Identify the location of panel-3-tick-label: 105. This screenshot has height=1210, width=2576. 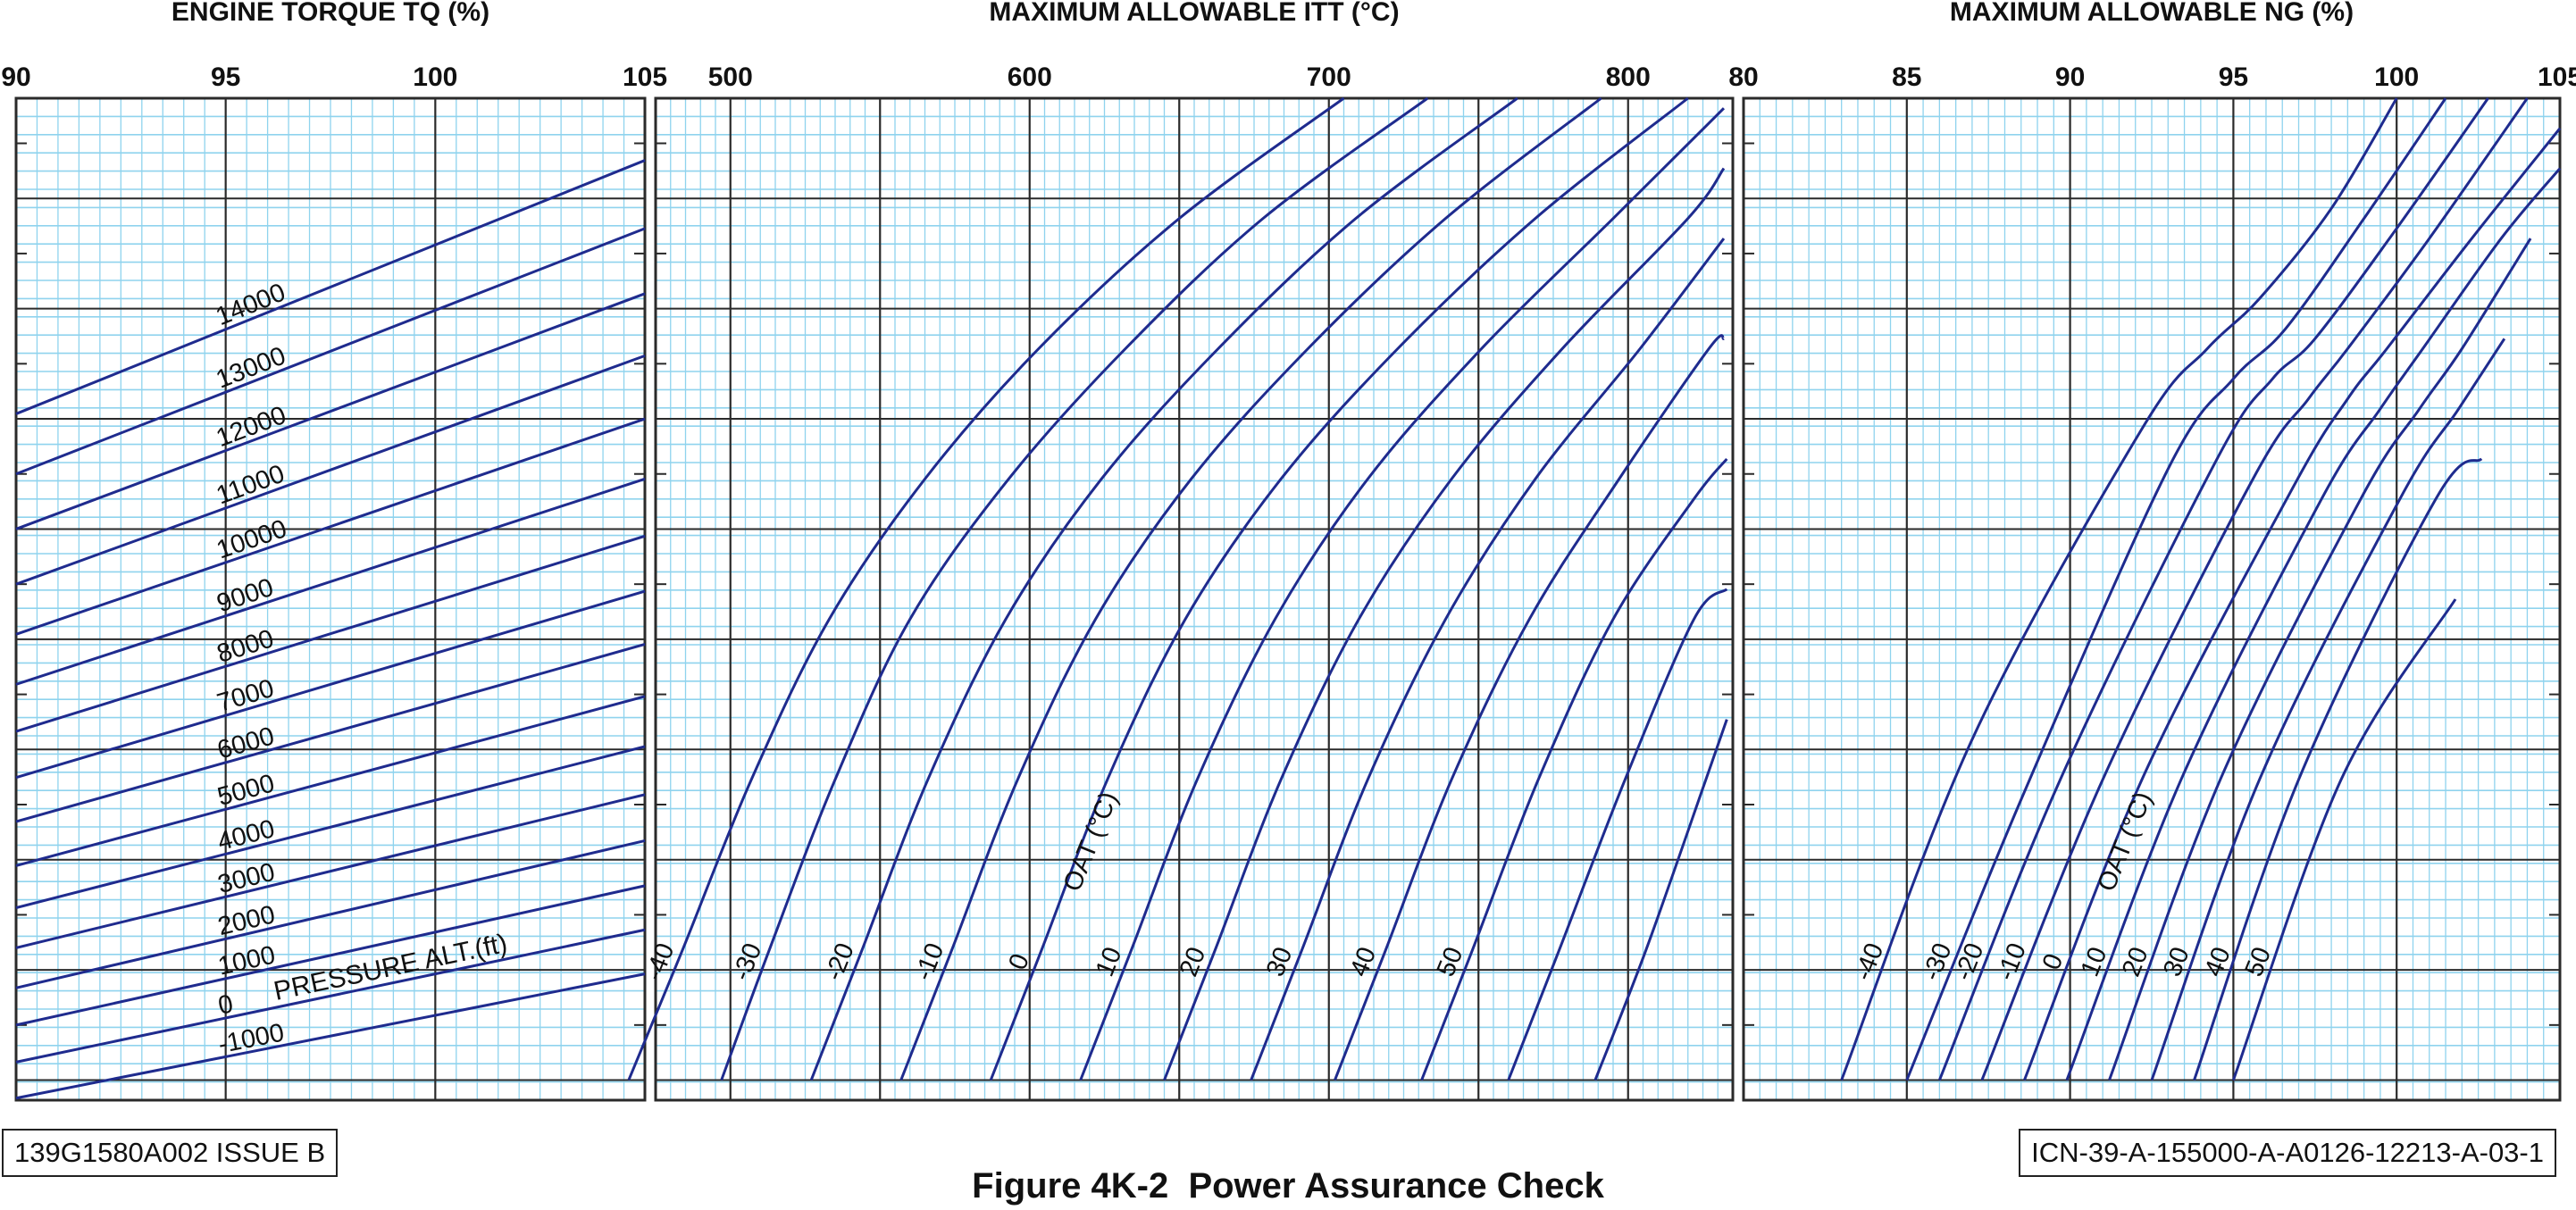
(2557, 77).